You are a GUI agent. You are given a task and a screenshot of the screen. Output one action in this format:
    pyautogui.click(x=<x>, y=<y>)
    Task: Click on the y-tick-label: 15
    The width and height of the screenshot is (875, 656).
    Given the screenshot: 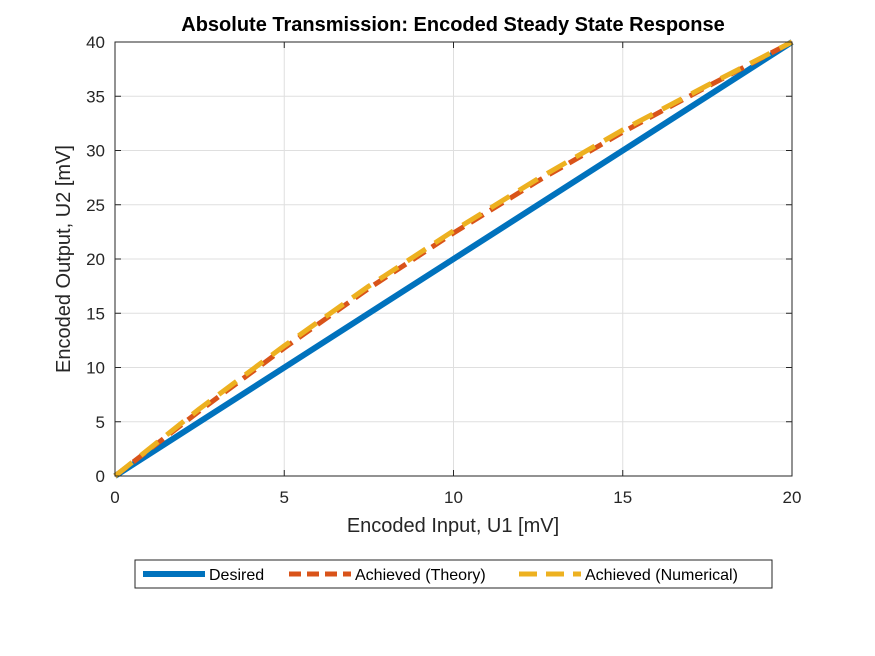 What is the action you would take?
    pyautogui.click(x=95, y=313)
    